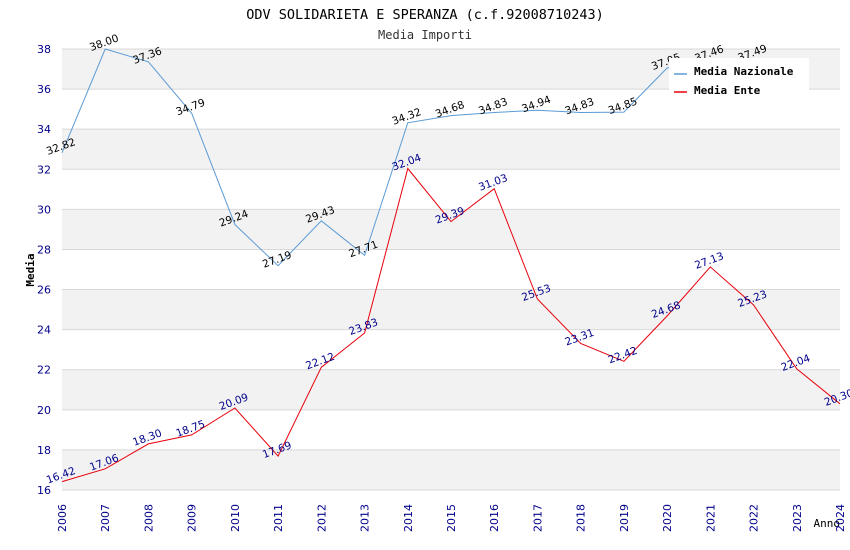 The height and width of the screenshot is (550, 850). I want to click on x-tick-label: 2024, so click(840, 518).